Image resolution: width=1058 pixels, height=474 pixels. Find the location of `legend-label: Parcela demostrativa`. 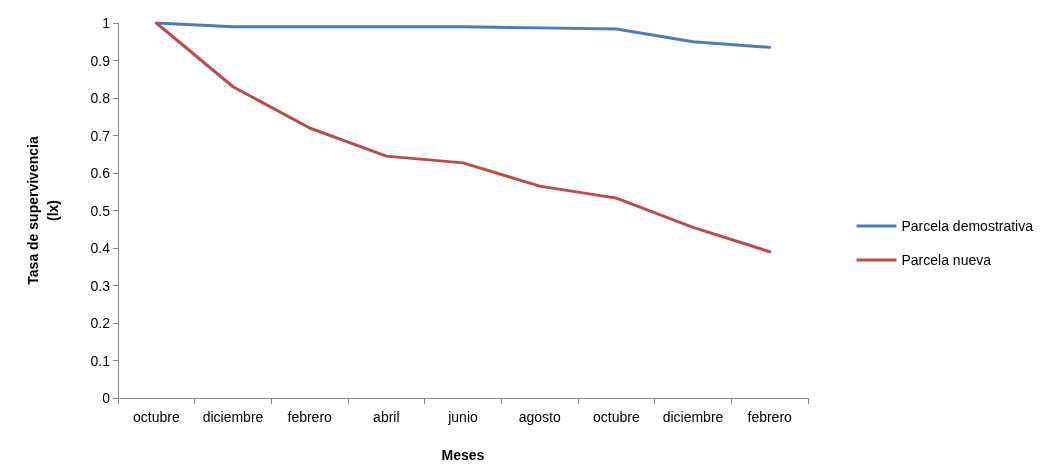

legend-label: Parcela demostrativa is located at coordinates (967, 226).